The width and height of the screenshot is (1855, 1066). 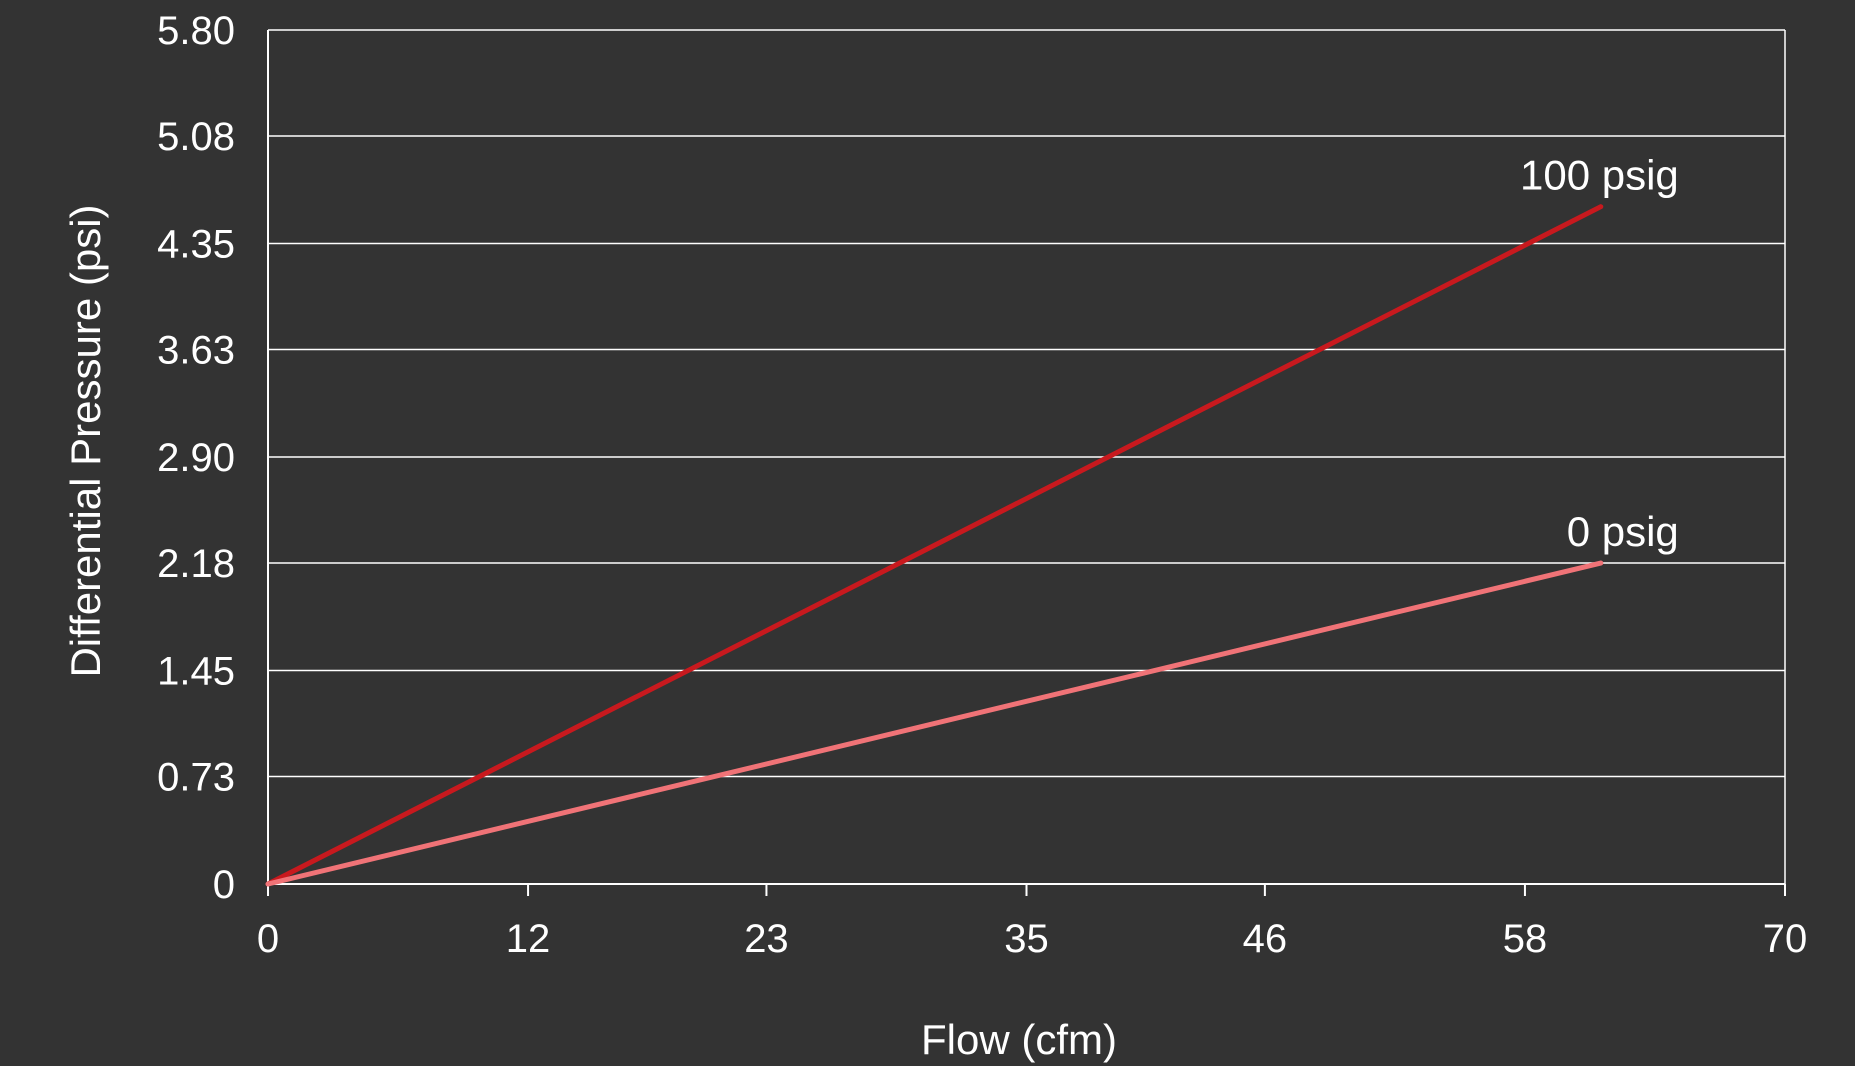 I want to click on y-tick-label: 2.18, so click(x=196, y=564).